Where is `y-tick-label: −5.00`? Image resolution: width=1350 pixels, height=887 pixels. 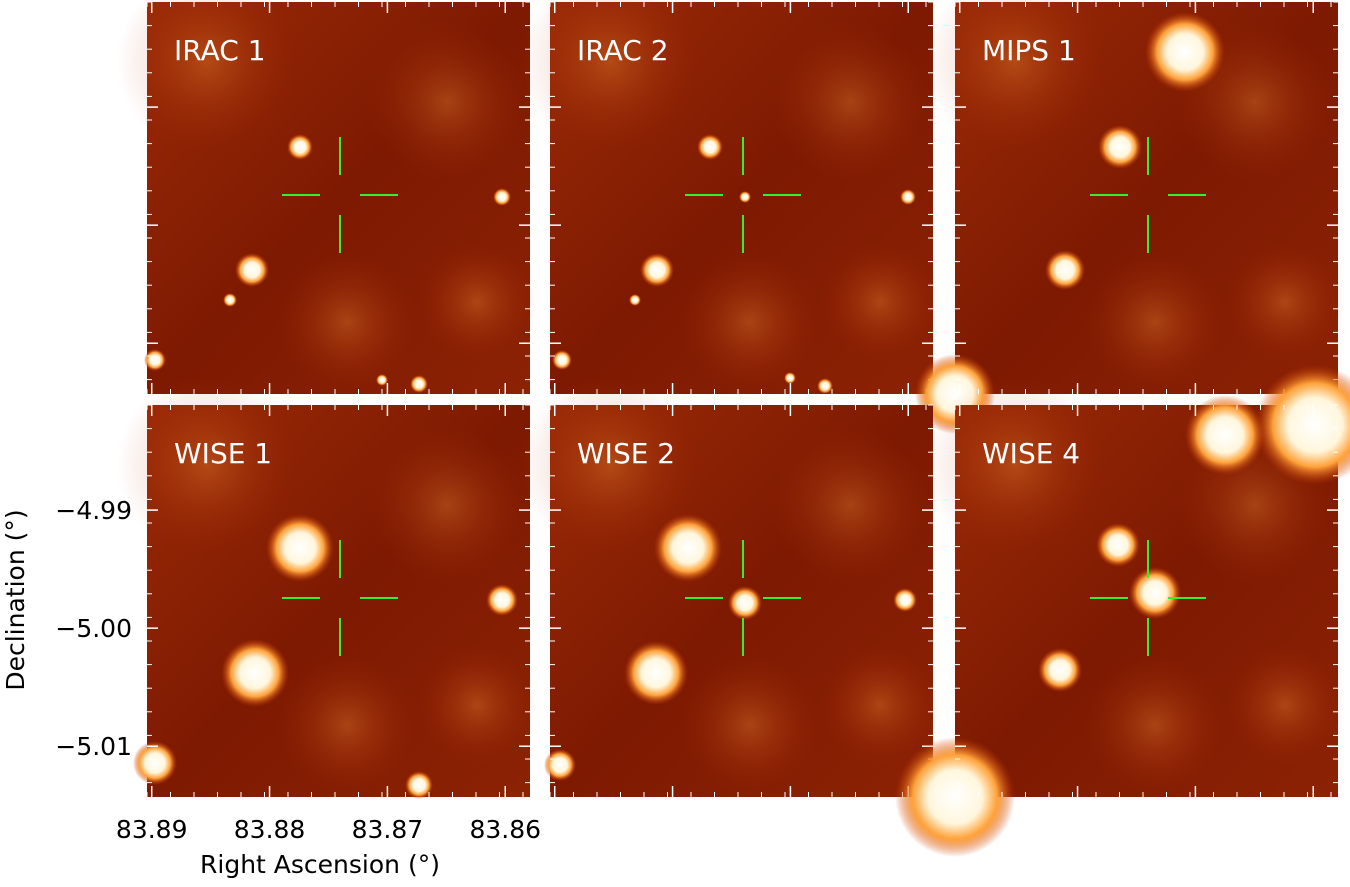 y-tick-label: −5.00 is located at coordinates (93, 628).